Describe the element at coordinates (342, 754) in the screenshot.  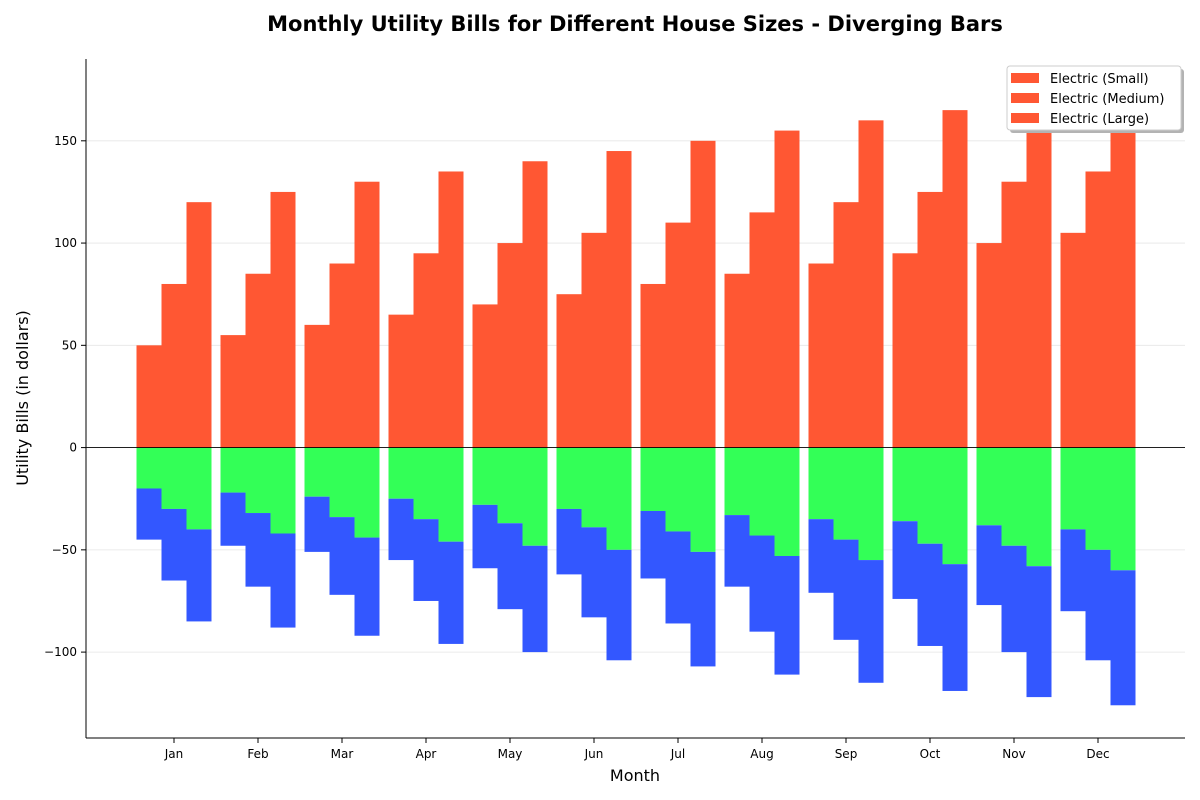
I see `x-tick-label: Mar` at that location.